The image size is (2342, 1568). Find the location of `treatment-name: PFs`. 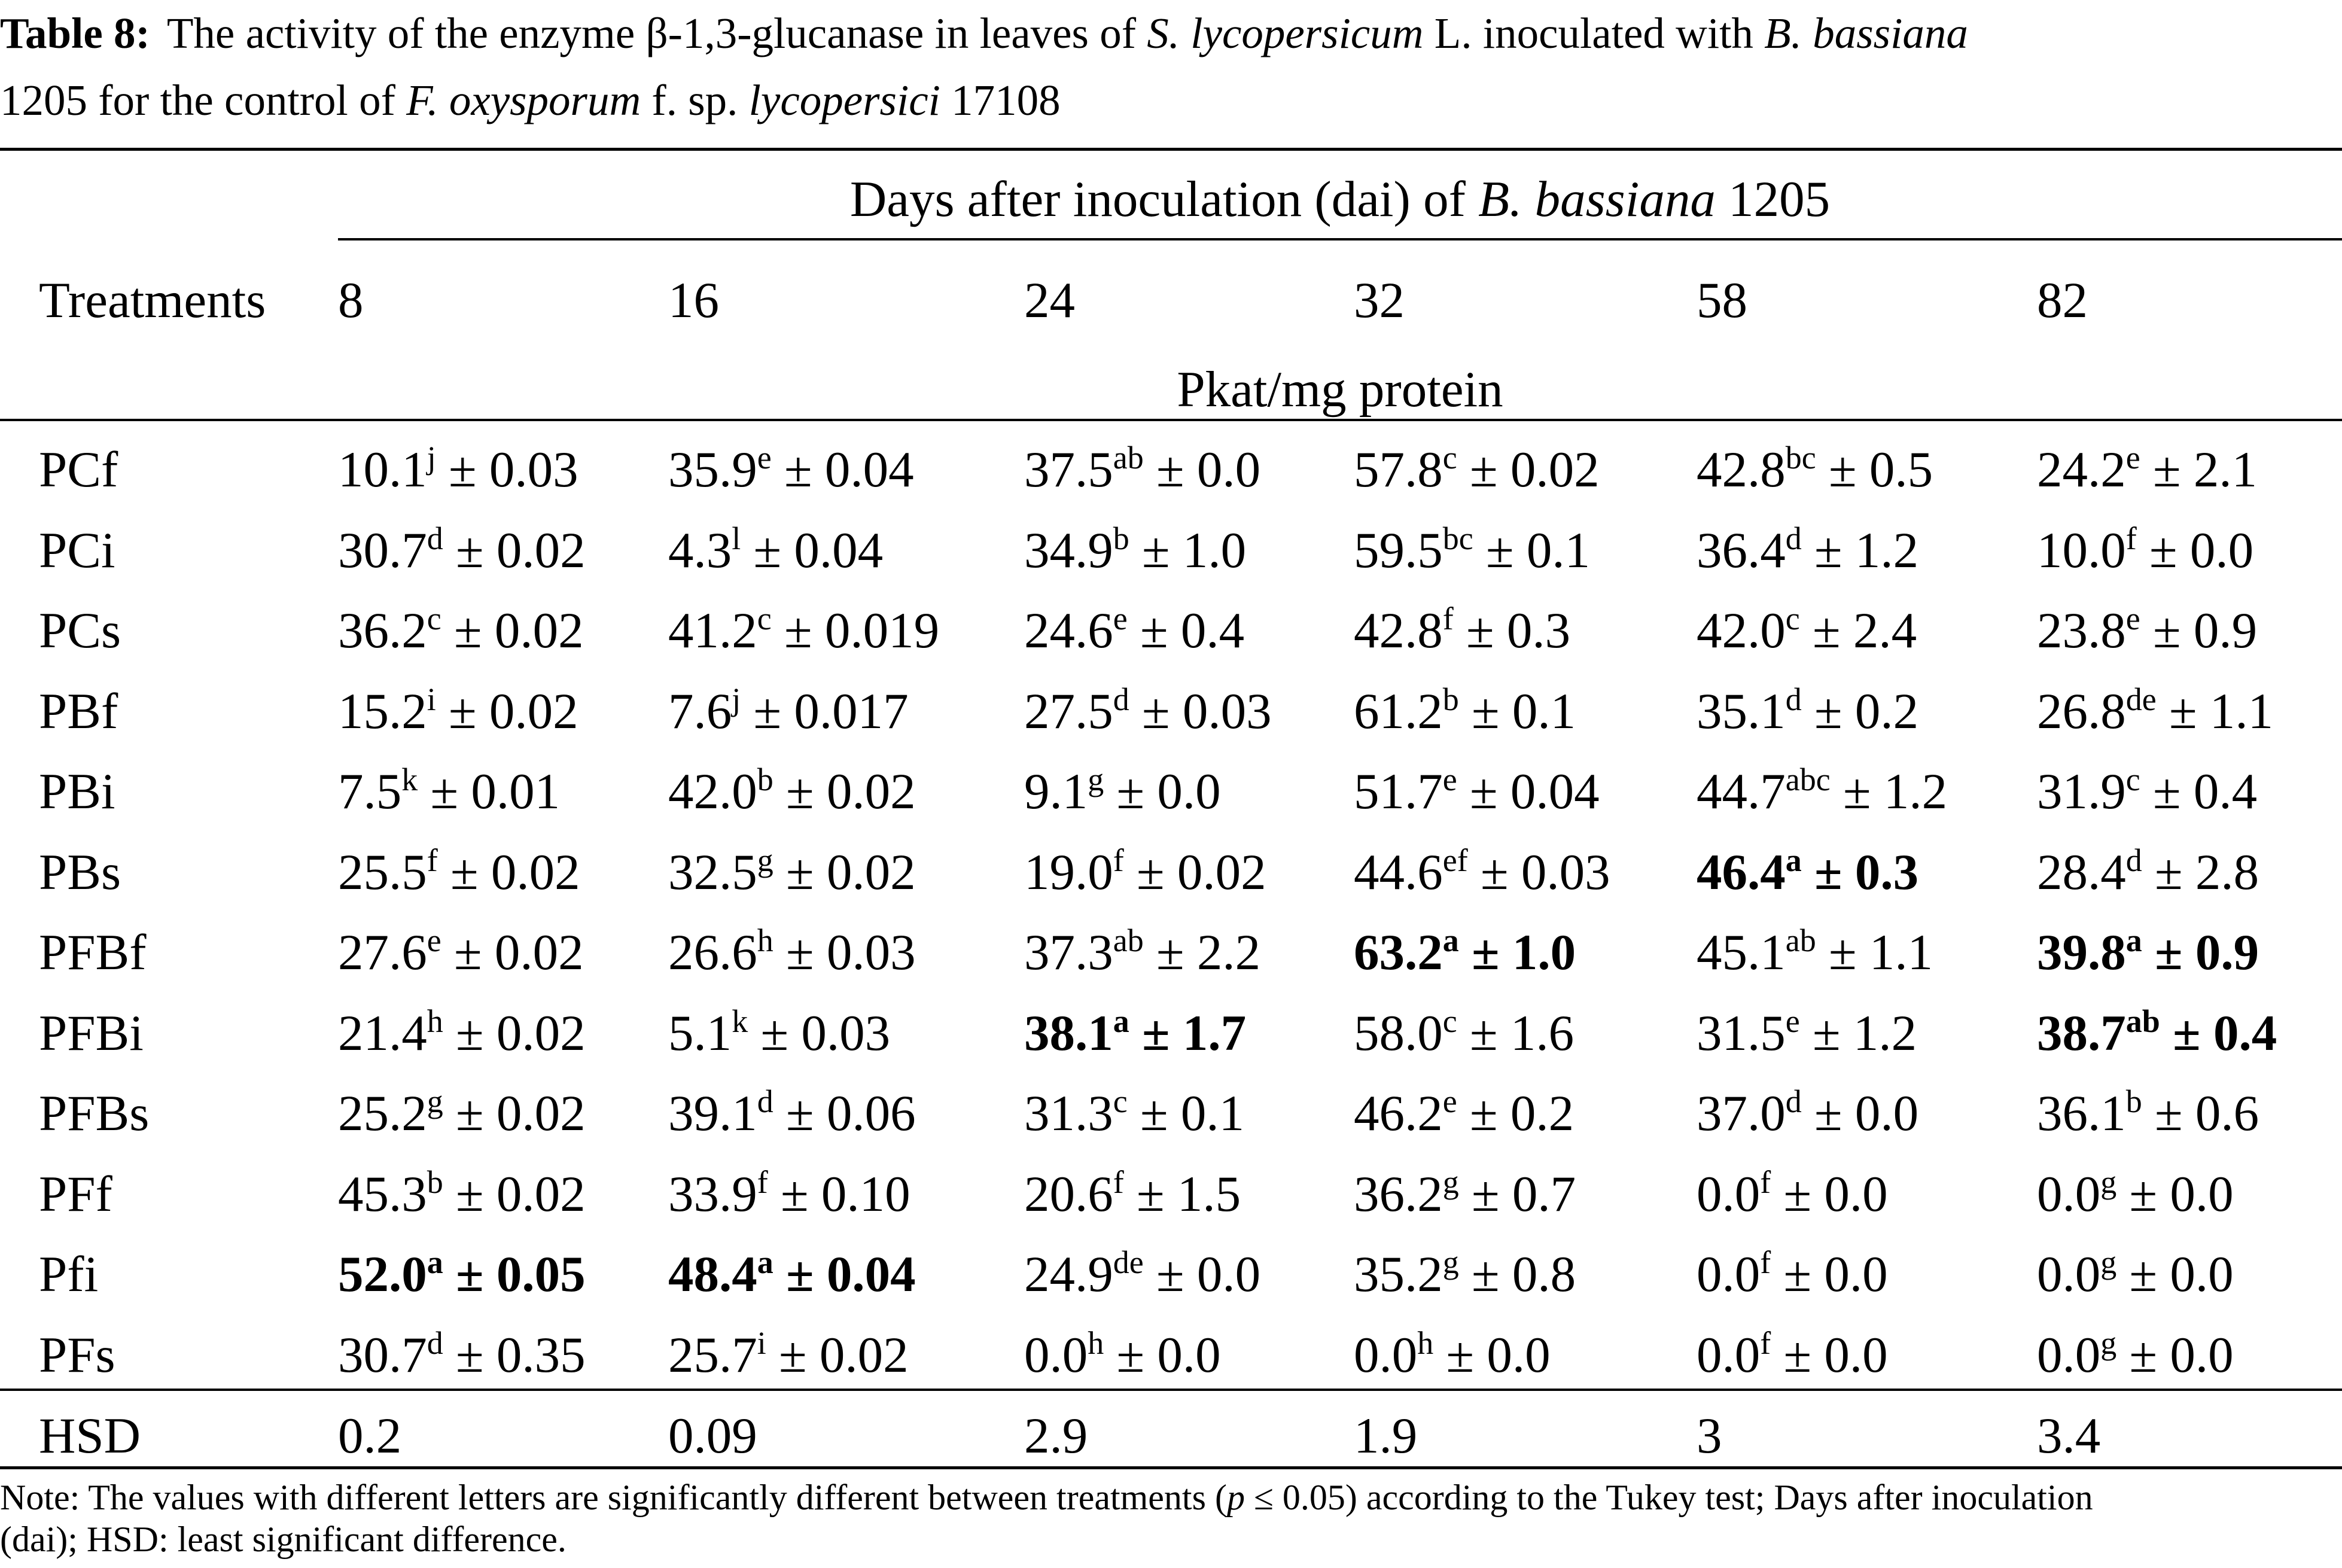

treatment-name: PFs is located at coordinates (77, 1355).